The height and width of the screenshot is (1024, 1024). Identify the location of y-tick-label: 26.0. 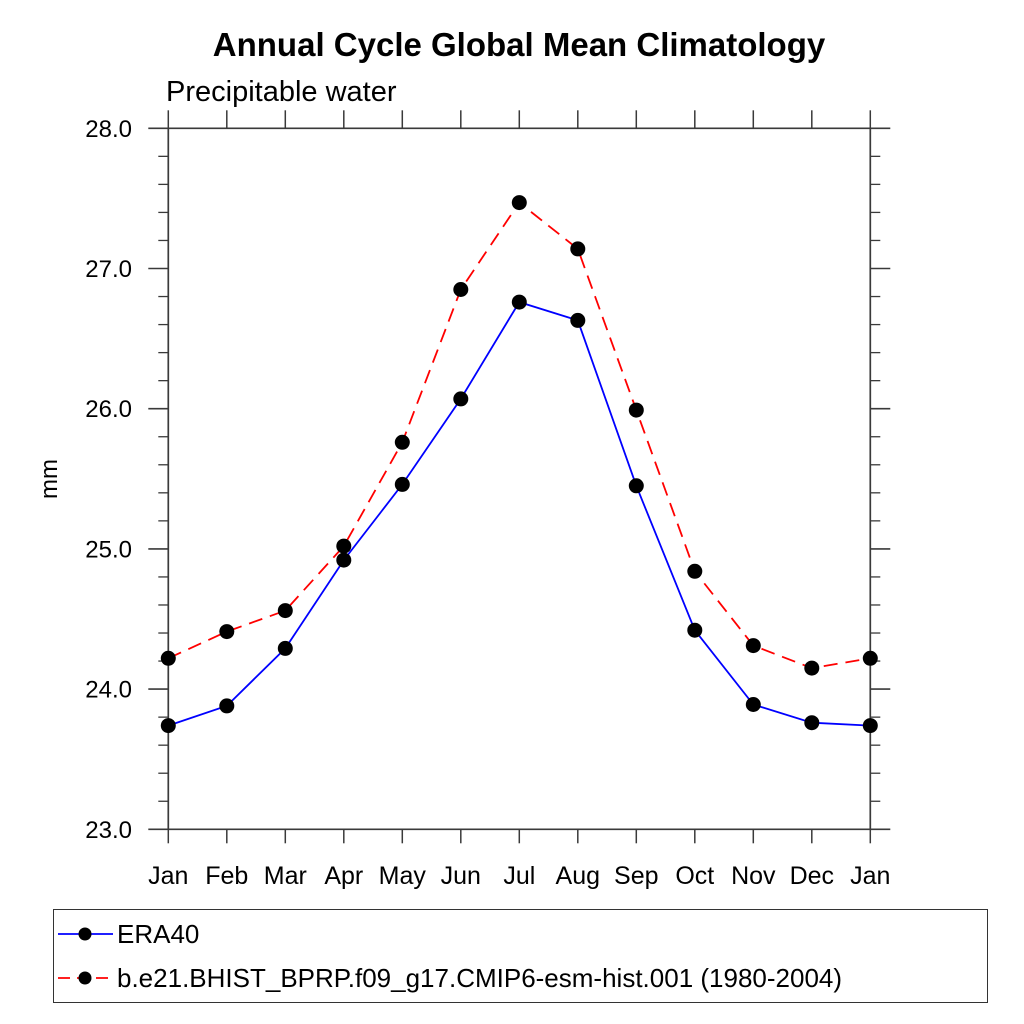
(108, 409).